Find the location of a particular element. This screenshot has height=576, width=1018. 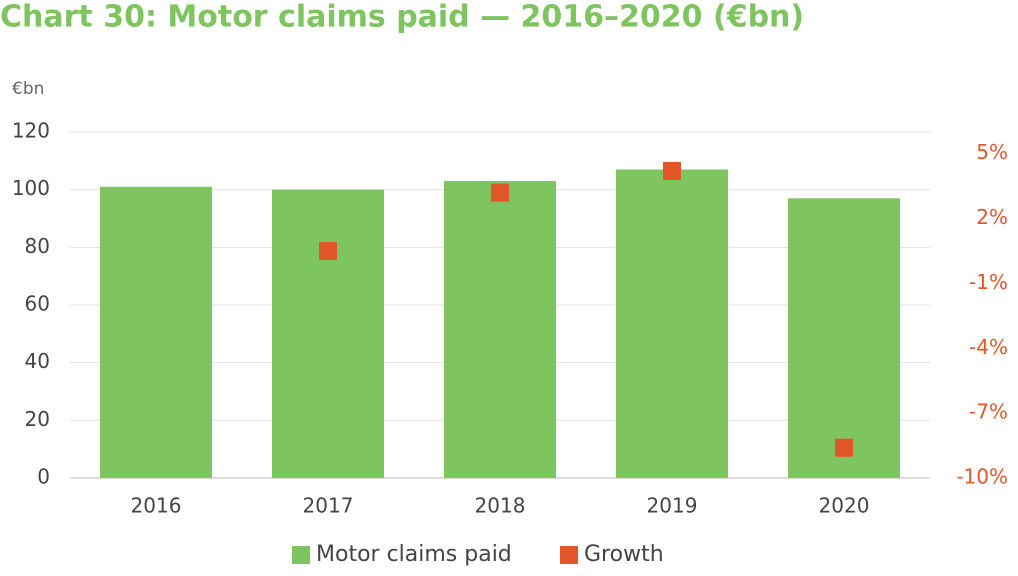

y-tick-label: 100 is located at coordinates (31, 188).